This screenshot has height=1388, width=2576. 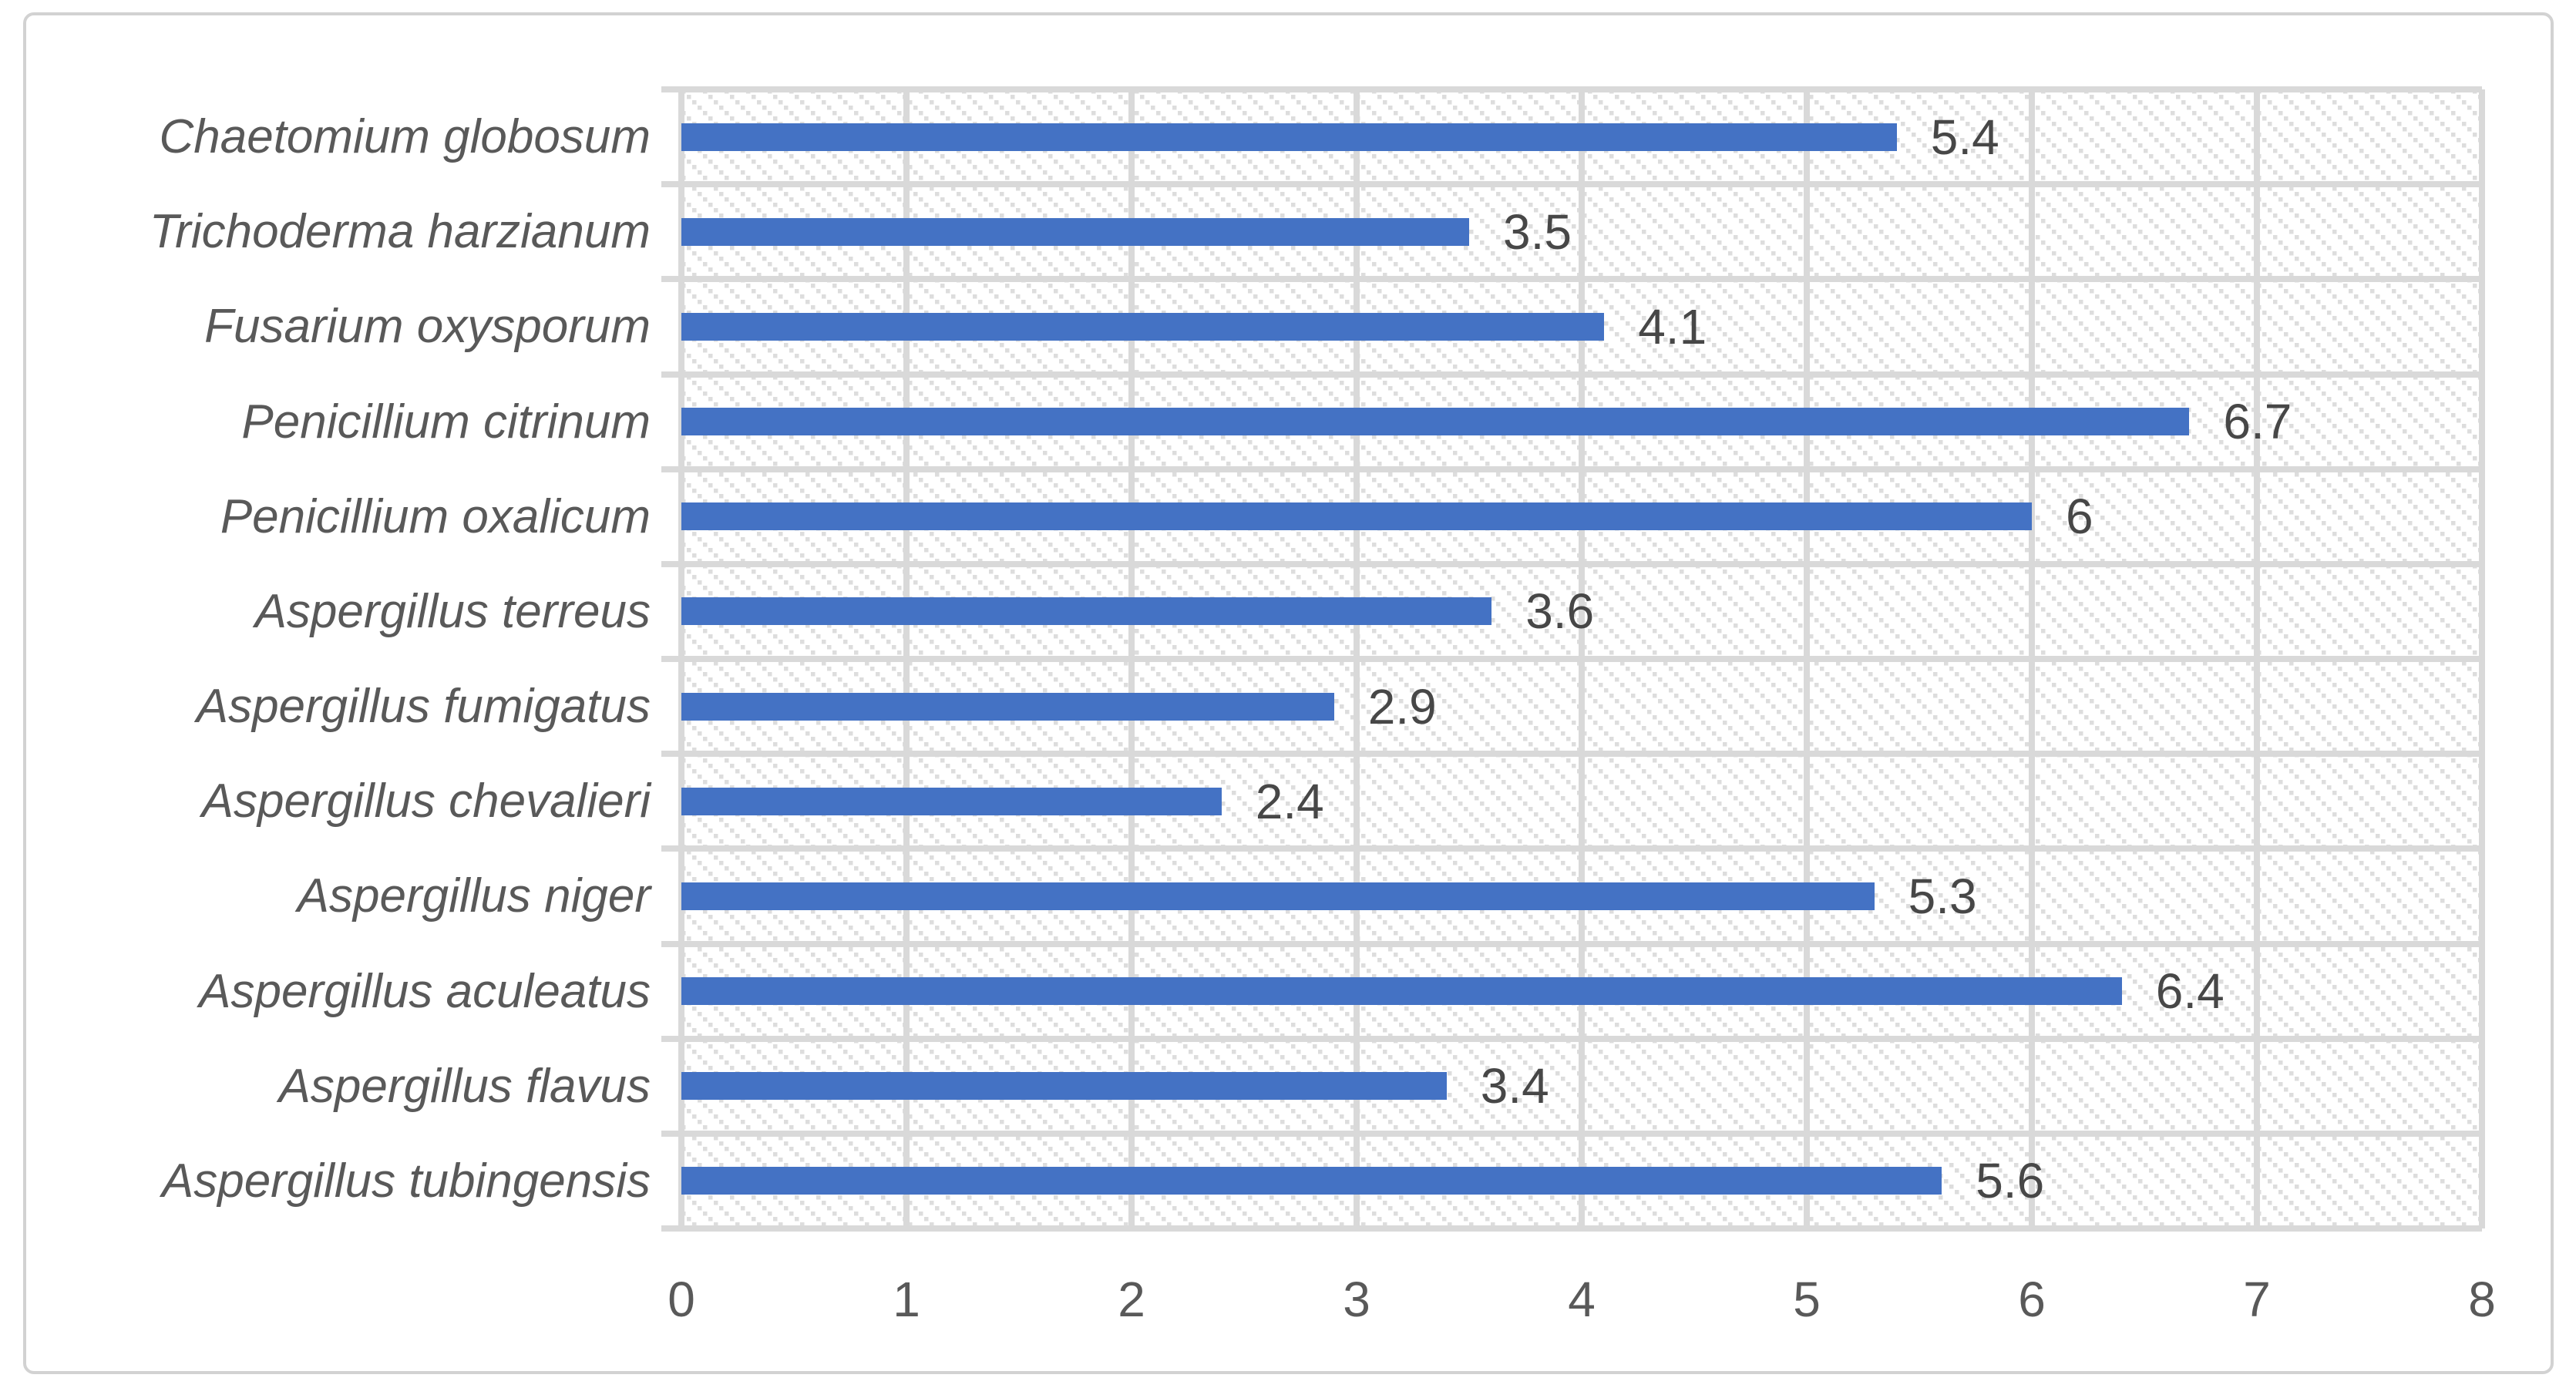 What do you see at coordinates (2257, 1299) in the screenshot?
I see `x-tick-label: 7` at bounding box center [2257, 1299].